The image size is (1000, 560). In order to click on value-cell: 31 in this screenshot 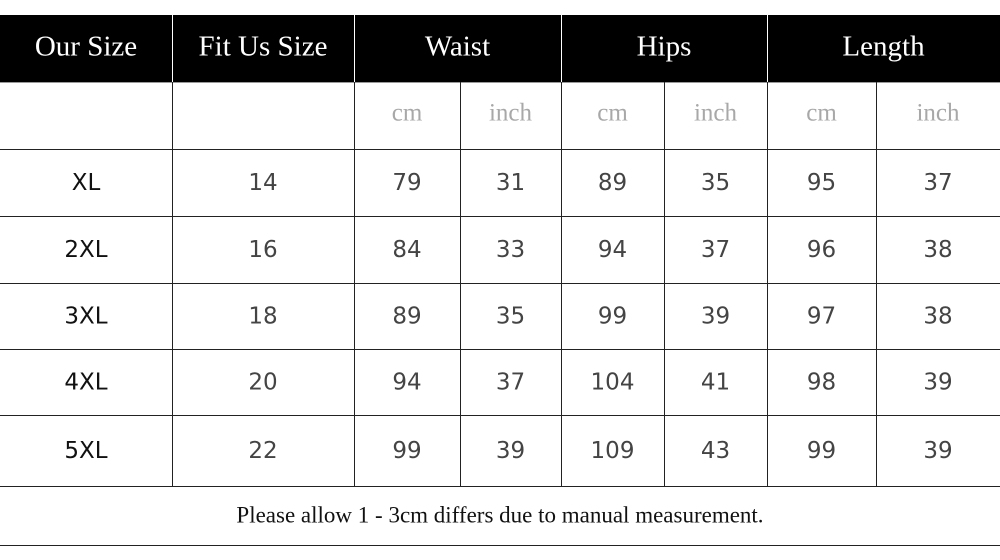, I will do `click(510, 183)`.